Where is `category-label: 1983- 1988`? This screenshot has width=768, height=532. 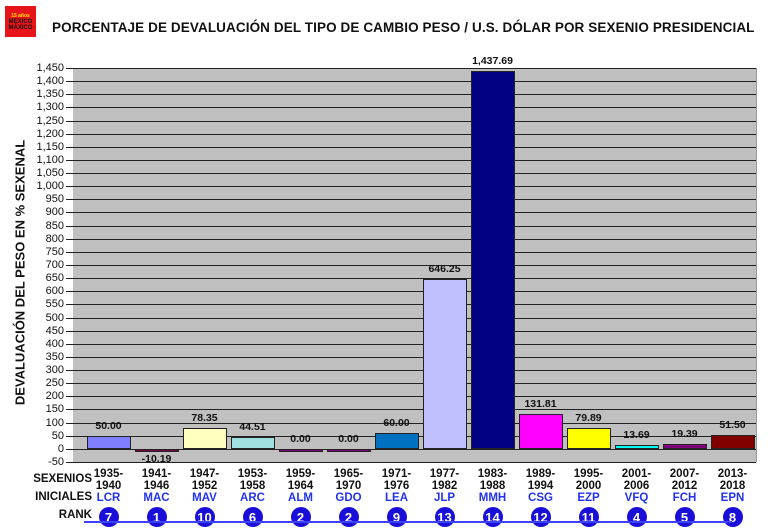 category-label: 1983- 1988 is located at coordinates (492, 480).